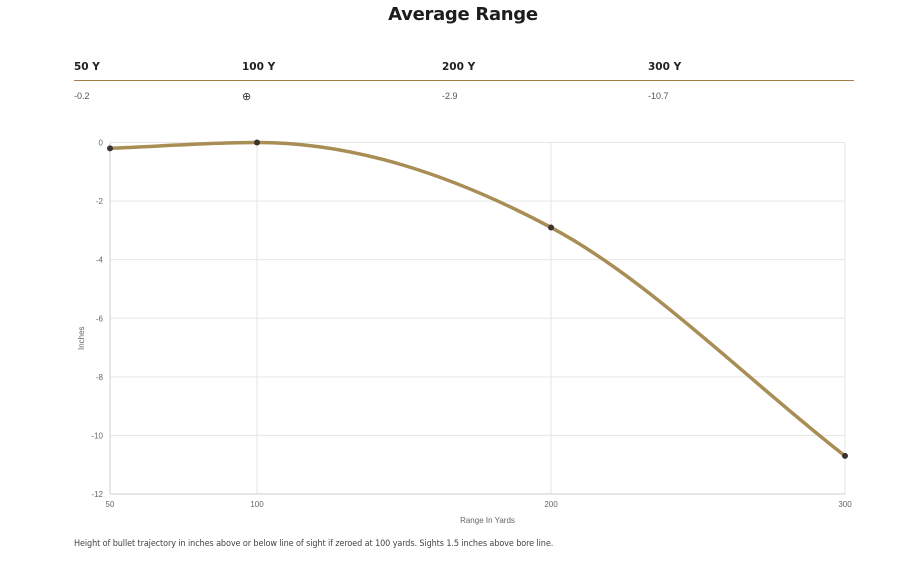 This screenshot has width=900, height=573. What do you see at coordinates (81, 338) in the screenshot?
I see `y-axis-title: Inches` at bounding box center [81, 338].